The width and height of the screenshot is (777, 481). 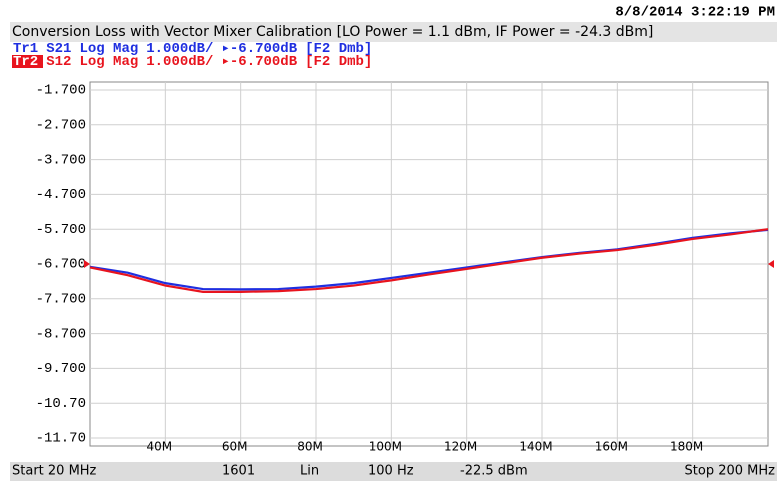 I want to click on y-tick-label: -2.700, so click(x=61, y=126).